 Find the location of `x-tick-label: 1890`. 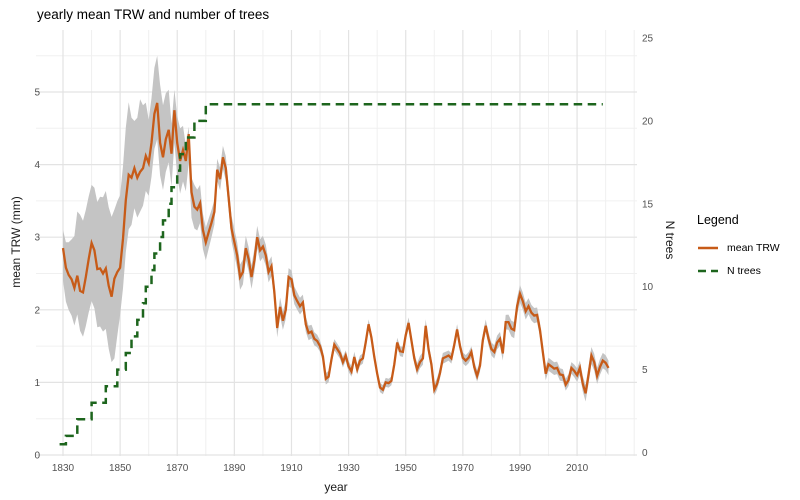

x-tick-label: 1890 is located at coordinates (234, 468).